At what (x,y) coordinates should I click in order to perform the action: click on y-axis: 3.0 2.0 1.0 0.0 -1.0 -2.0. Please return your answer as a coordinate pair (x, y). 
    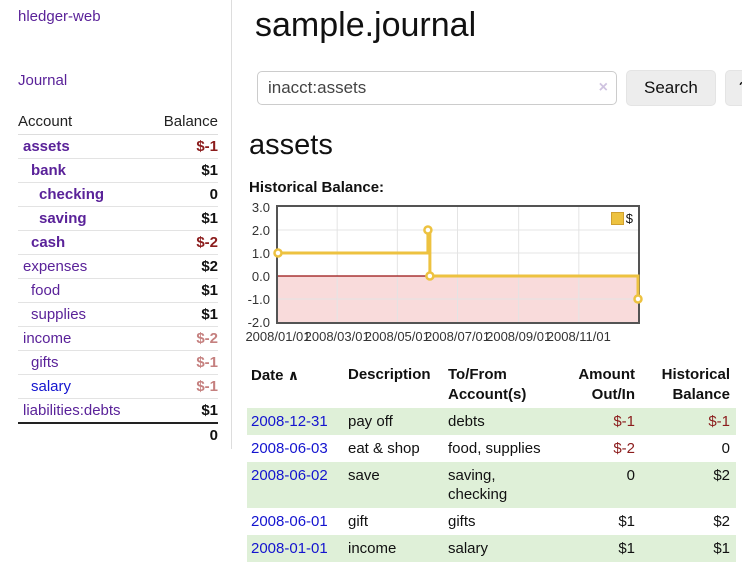
    Looking at the image, I should click on (260, 265).